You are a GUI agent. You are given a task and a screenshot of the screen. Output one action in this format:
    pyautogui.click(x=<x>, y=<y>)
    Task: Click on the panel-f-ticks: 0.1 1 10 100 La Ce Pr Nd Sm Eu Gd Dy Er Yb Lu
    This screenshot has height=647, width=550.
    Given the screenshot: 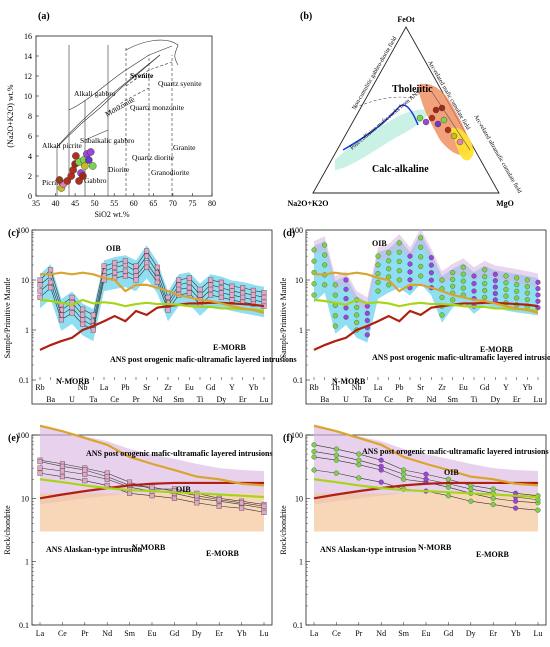 What is the action you would take?
    pyautogui.click(x=416, y=534)
    